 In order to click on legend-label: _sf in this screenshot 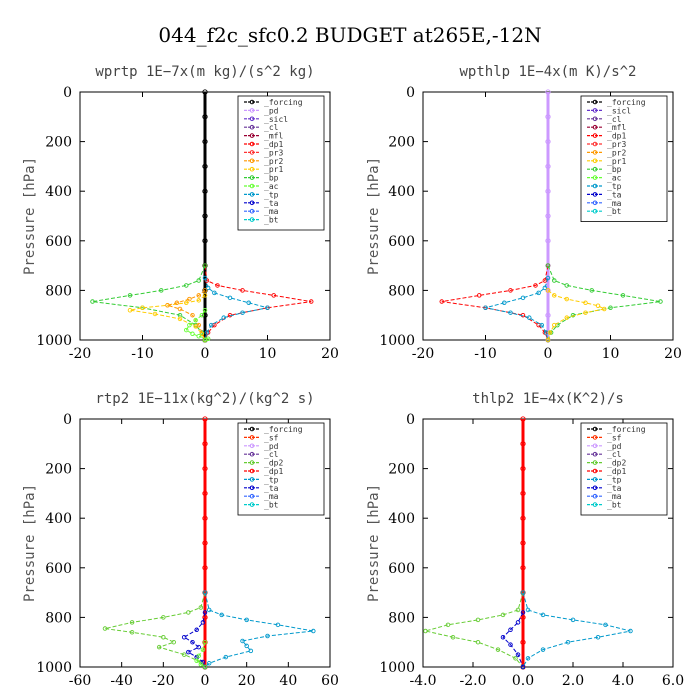, I will do `click(614, 437)`.